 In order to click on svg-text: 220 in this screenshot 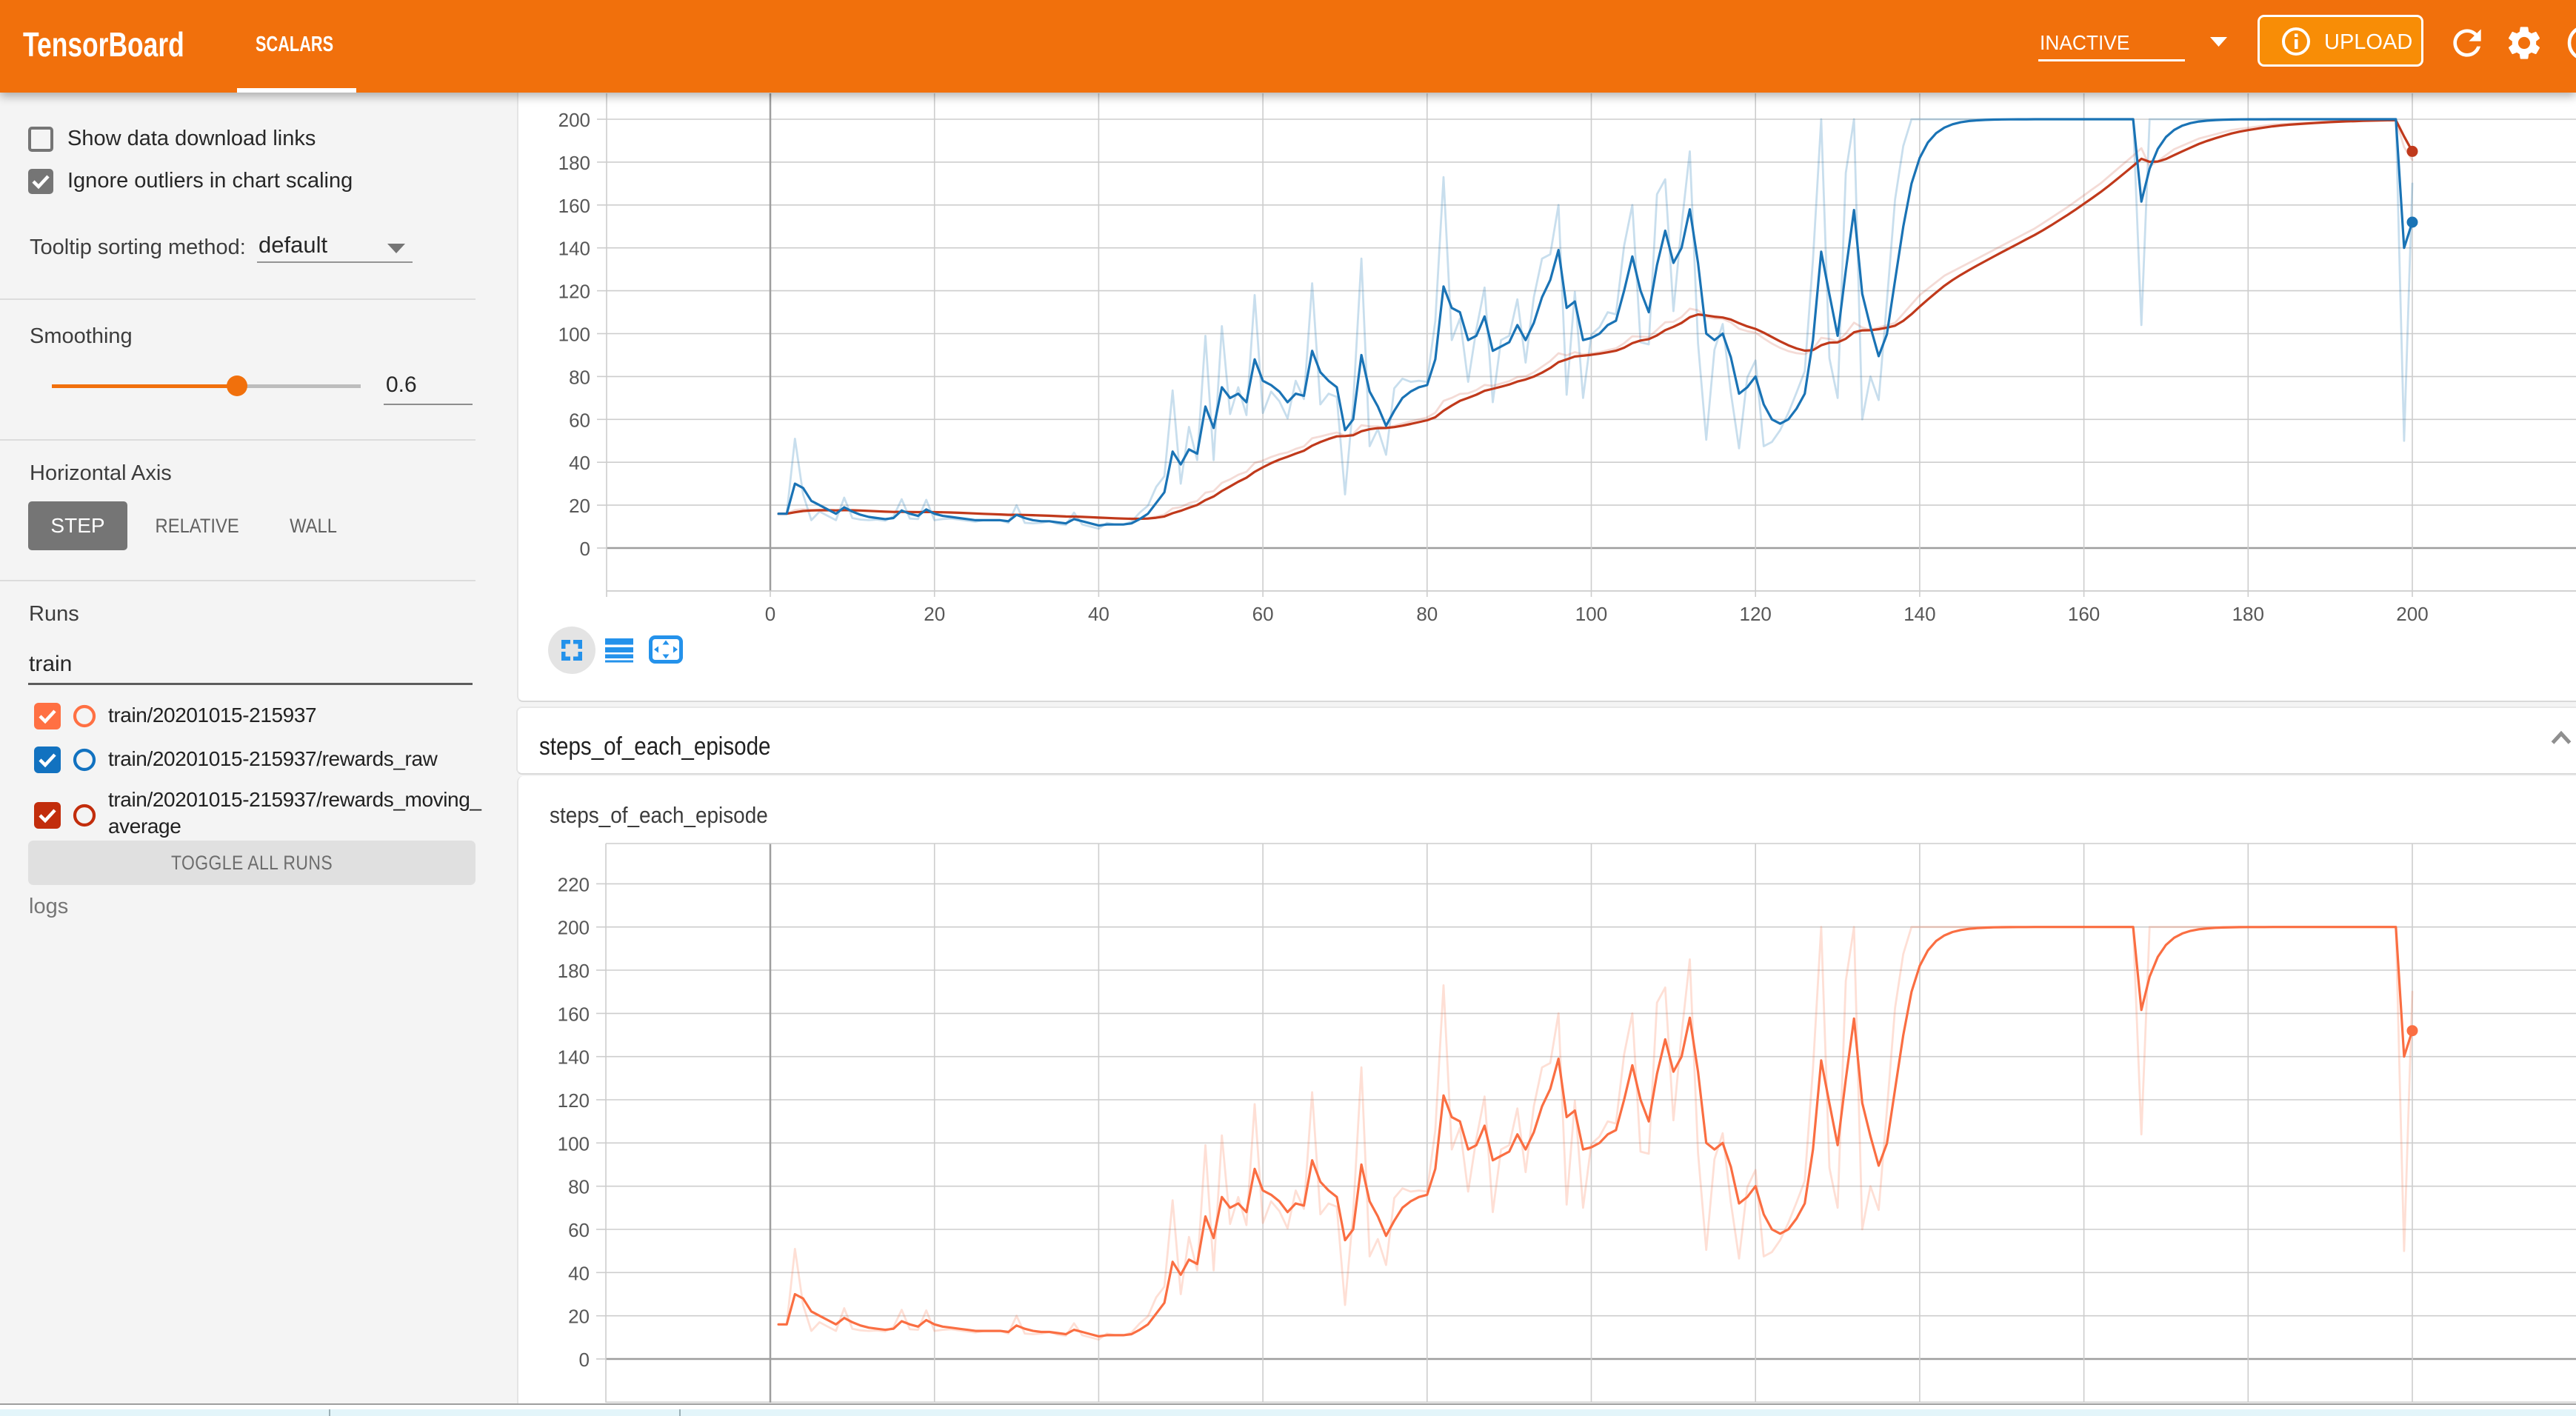, I will do `click(574, 884)`.